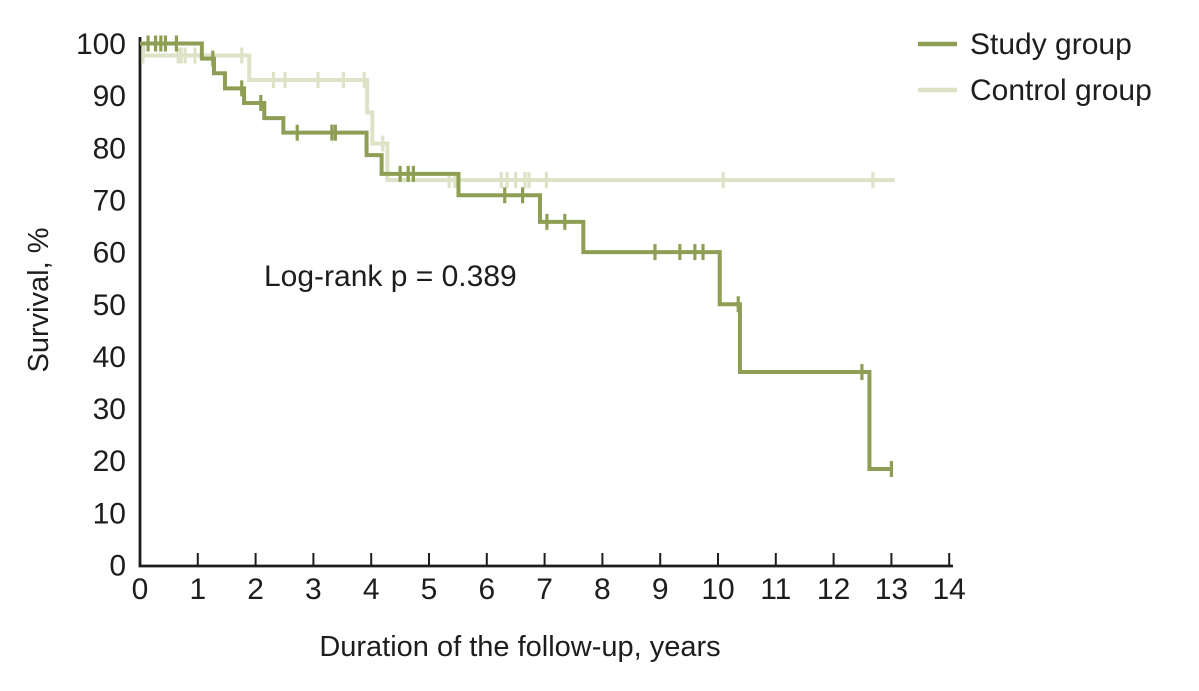 This screenshot has width=1199, height=691. Describe the element at coordinates (573, 559) in the screenshot. I see `x-axis-ticks` at that location.